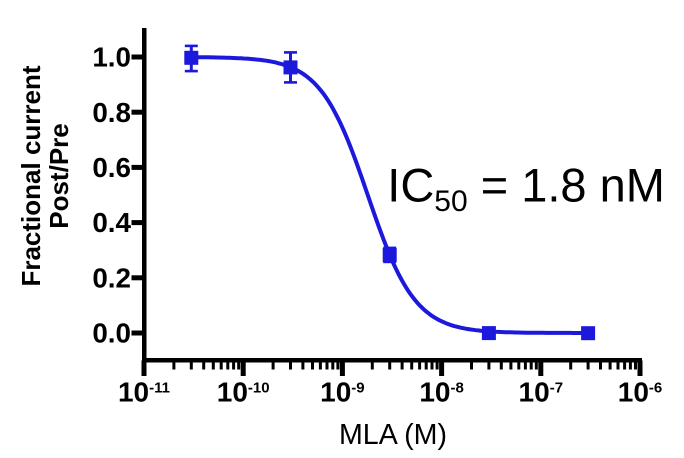  I want to click on svg-text: 0.6, so click(111, 167).